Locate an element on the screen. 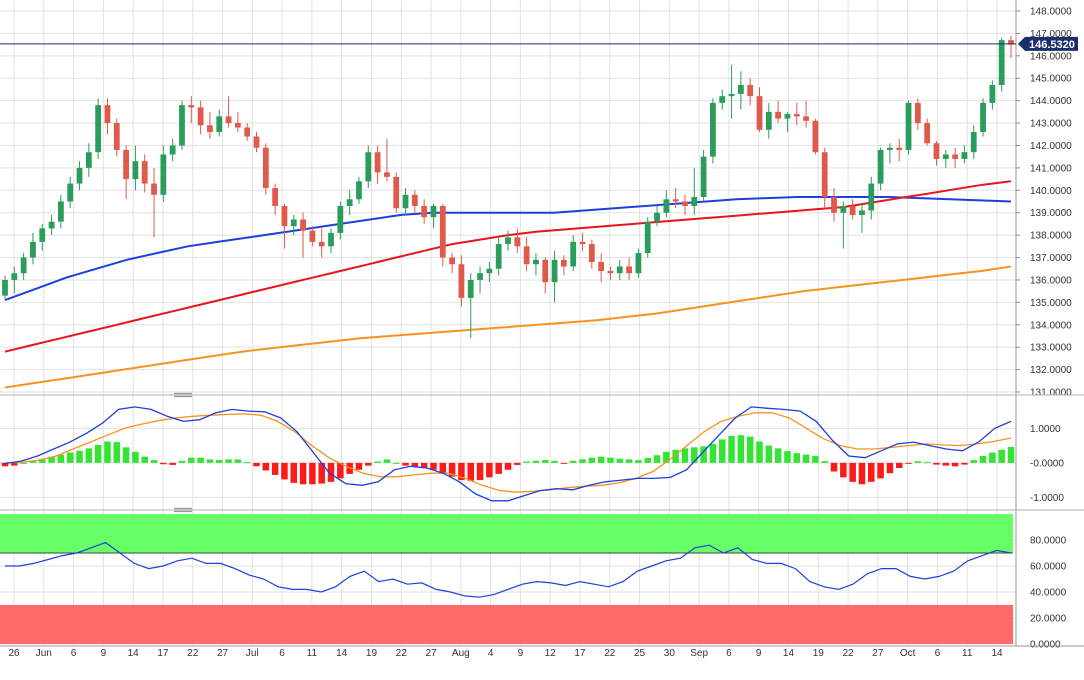 This screenshot has height=680, width=1084. x-tick-label: Sep is located at coordinates (699, 653).